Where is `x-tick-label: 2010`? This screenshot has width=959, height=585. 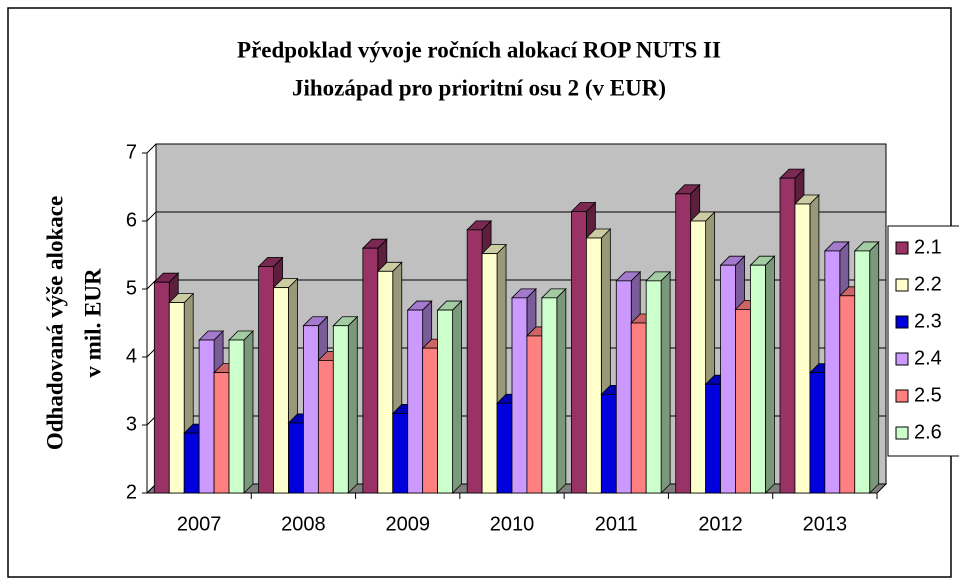 x-tick-label: 2010 is located at coordinates (512, 524).